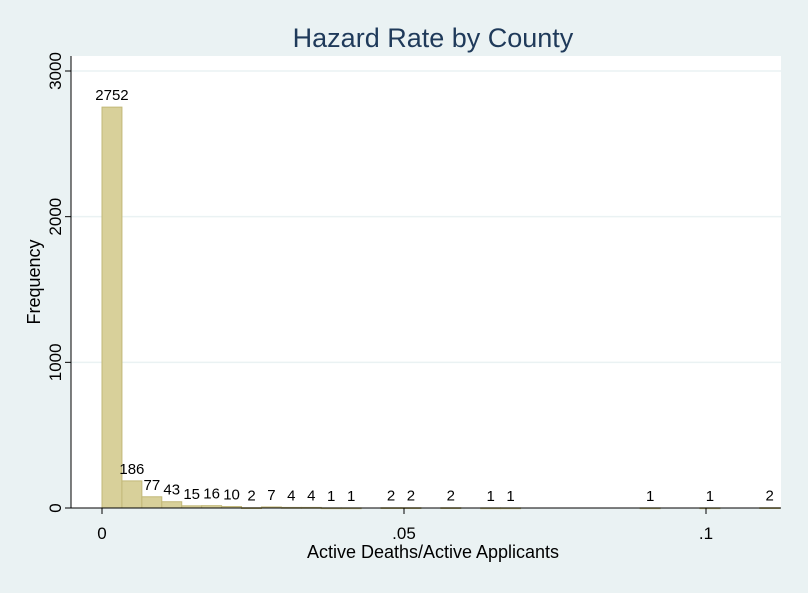 This screenshot has height=593, width=808. I want to click on y-tick-label: 1000, so click(55, 362).